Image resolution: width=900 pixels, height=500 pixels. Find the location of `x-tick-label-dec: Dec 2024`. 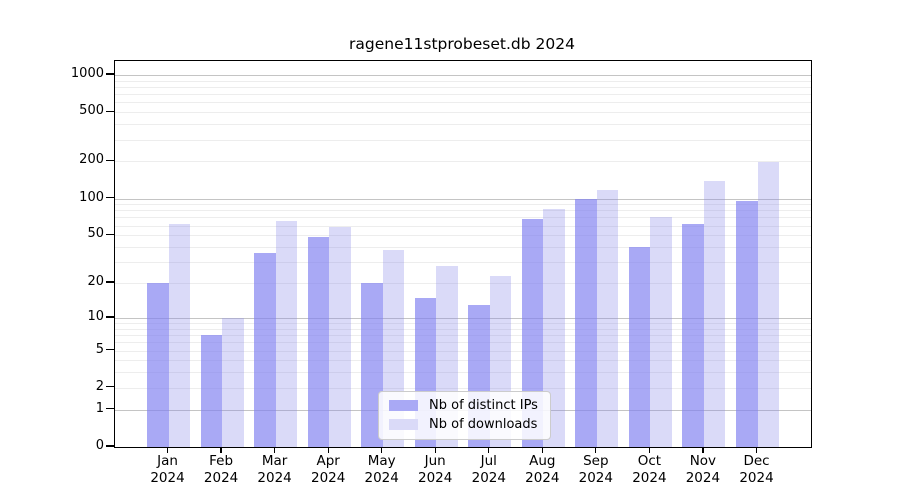

x-tick-label-dec: Dec 2024 is located at coordinates (757, 470).